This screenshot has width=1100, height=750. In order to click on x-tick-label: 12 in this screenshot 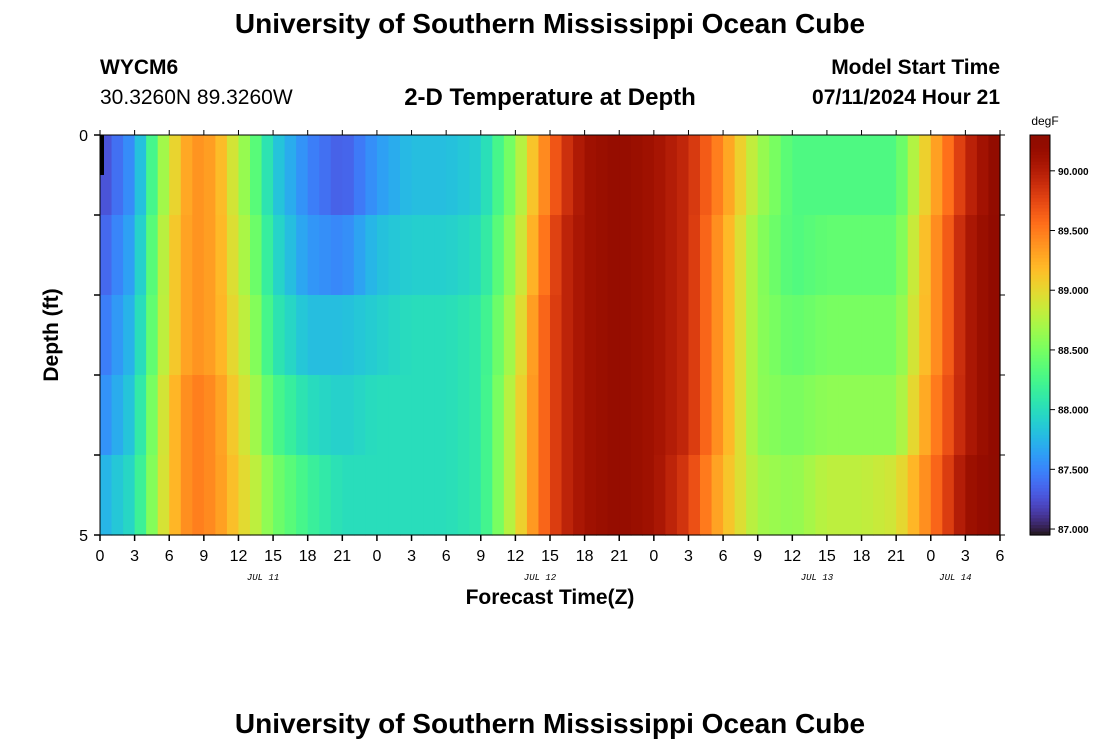, I will do `click(239, 556)`.